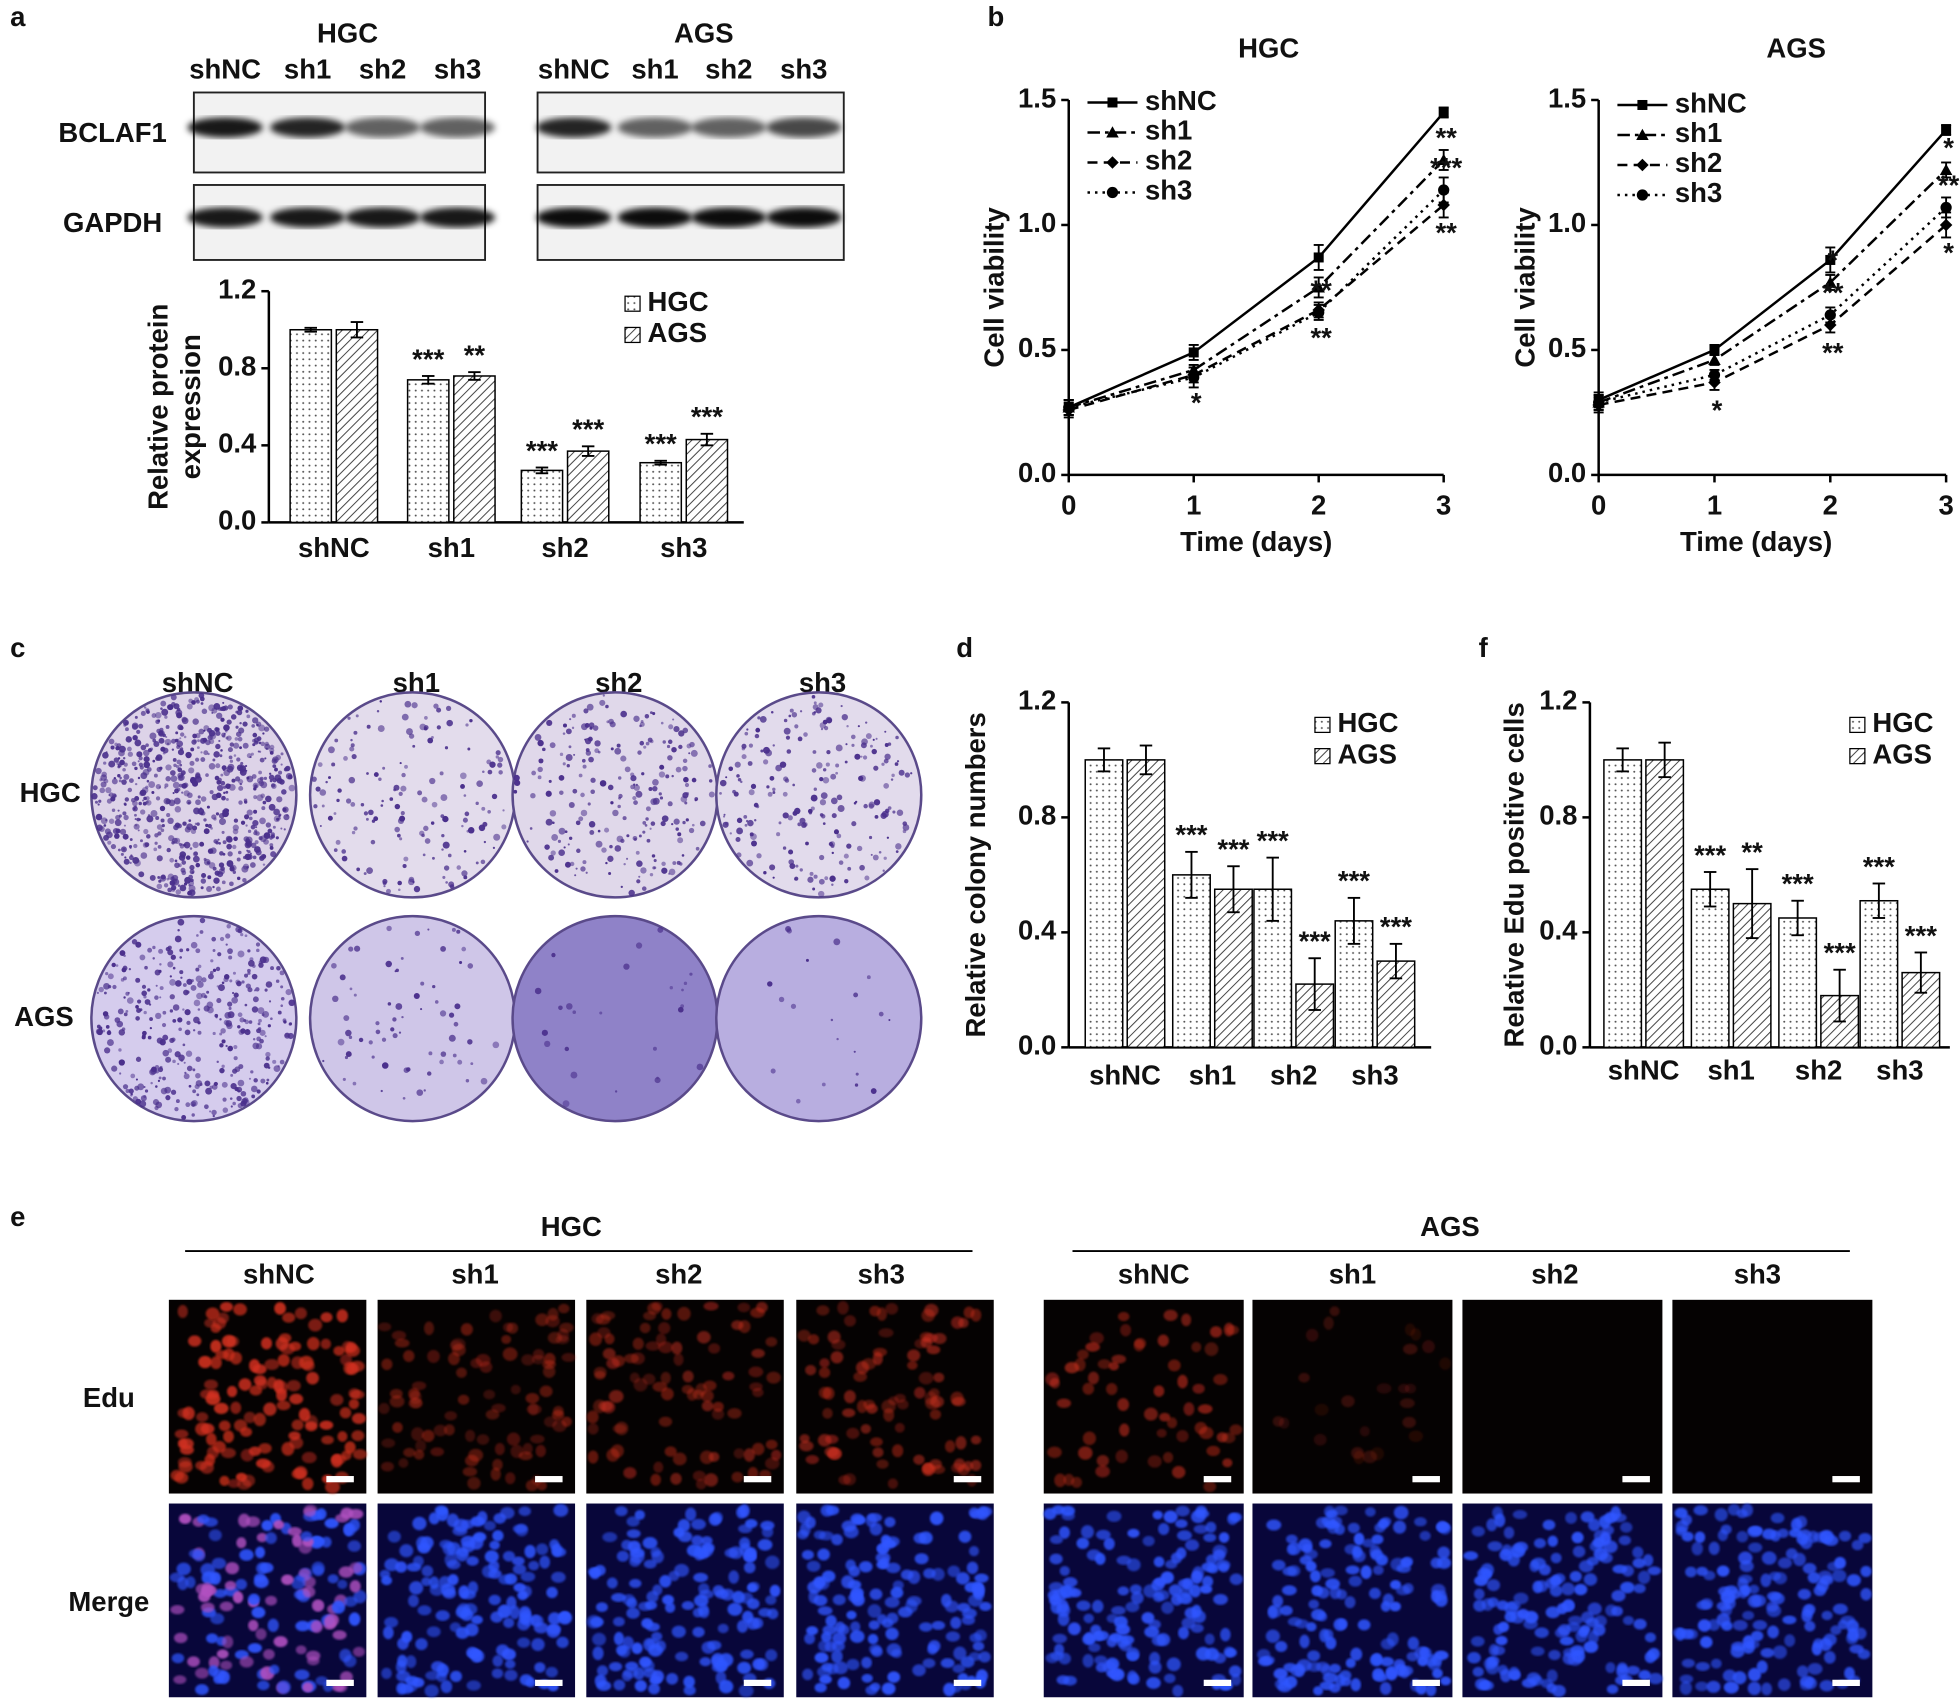 This screenshot has width=1960, height=1701. I want to click on legend-label: HGC, so click(1367, 722).